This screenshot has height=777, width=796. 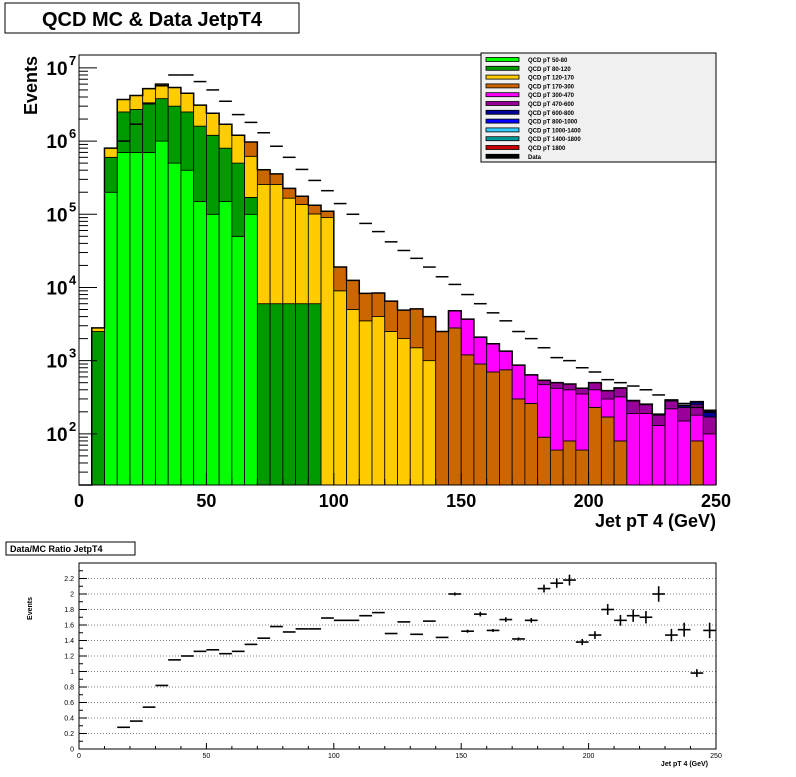 What do you see at coordinates (554, 140) in the screenshot?
I see `legend-label: QCD pT 1400-1800` at bounding box center [554, 140].